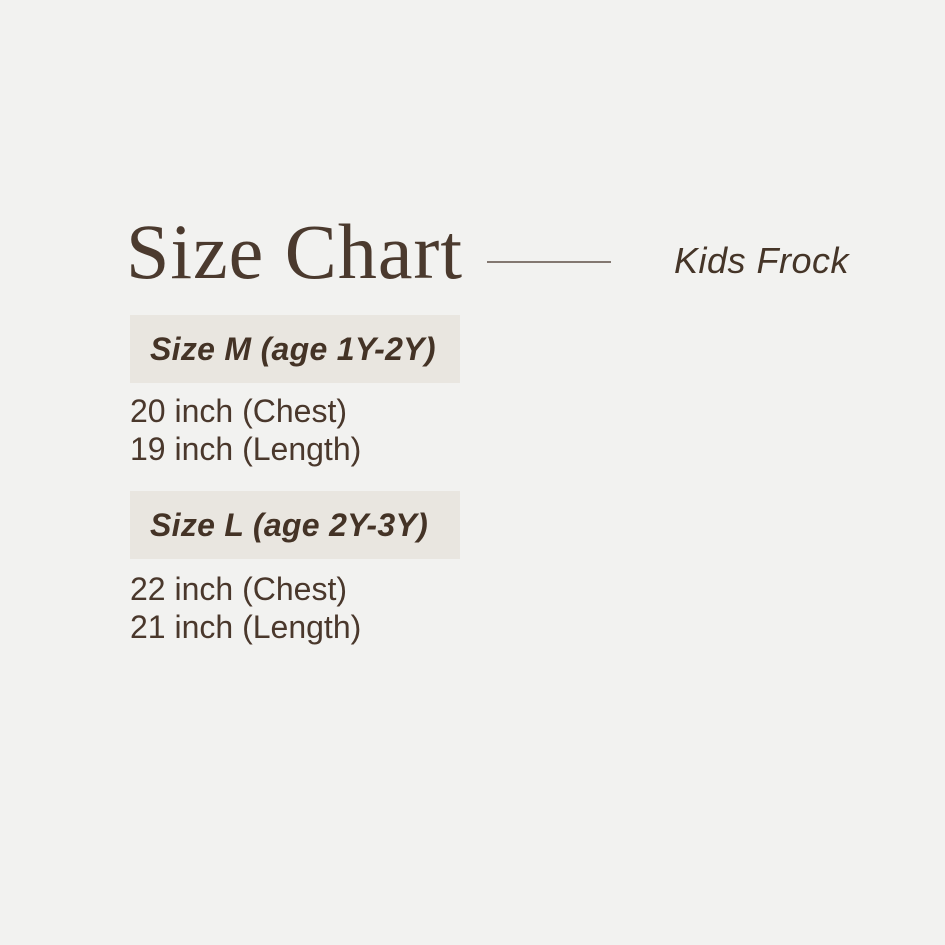 This screenshot has width=945, height=945. Describe the element at coordinates (246, 627) in the screenshot. I see `measurement-length: 21 inch (Length)` at that location.